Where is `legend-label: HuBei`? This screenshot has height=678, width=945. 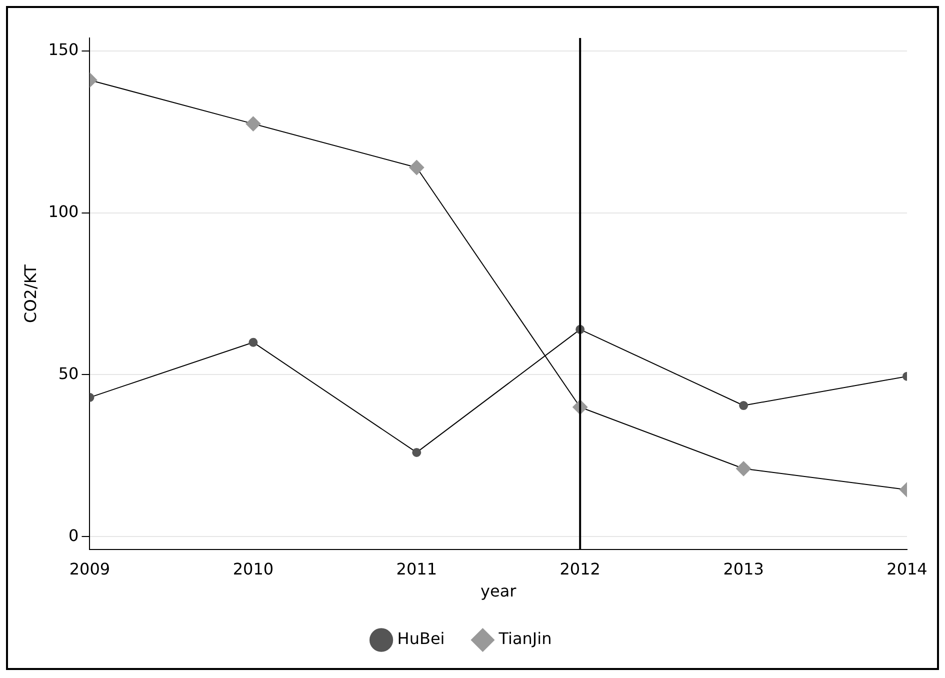 legend-label: HuBei is located at coordinates (421, 638).